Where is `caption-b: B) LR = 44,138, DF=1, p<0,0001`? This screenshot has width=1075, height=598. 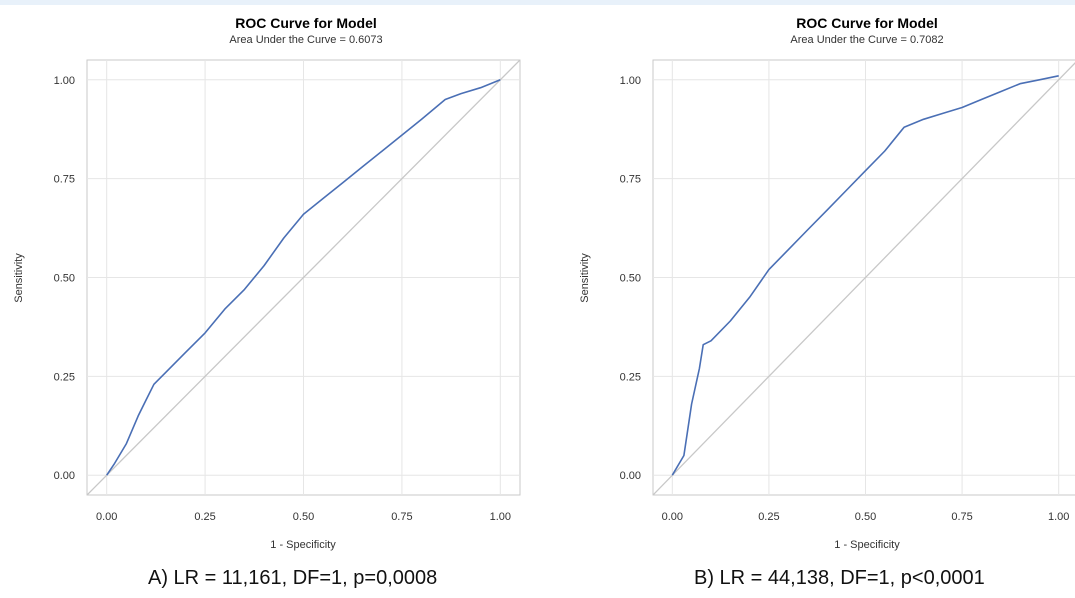
caption-b: B) LR = 44,138, DF=1, p<0,0001 is located at coordinates (839, 578).